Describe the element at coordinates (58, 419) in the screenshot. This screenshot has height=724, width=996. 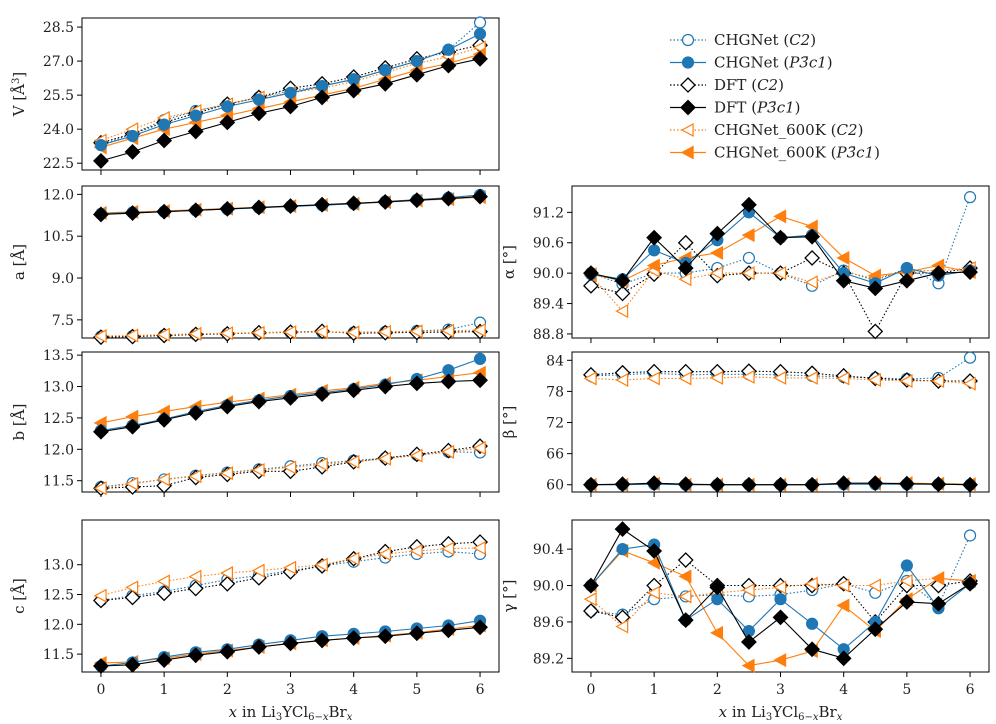
I see `ytick-label-b: 12.5` at that location.